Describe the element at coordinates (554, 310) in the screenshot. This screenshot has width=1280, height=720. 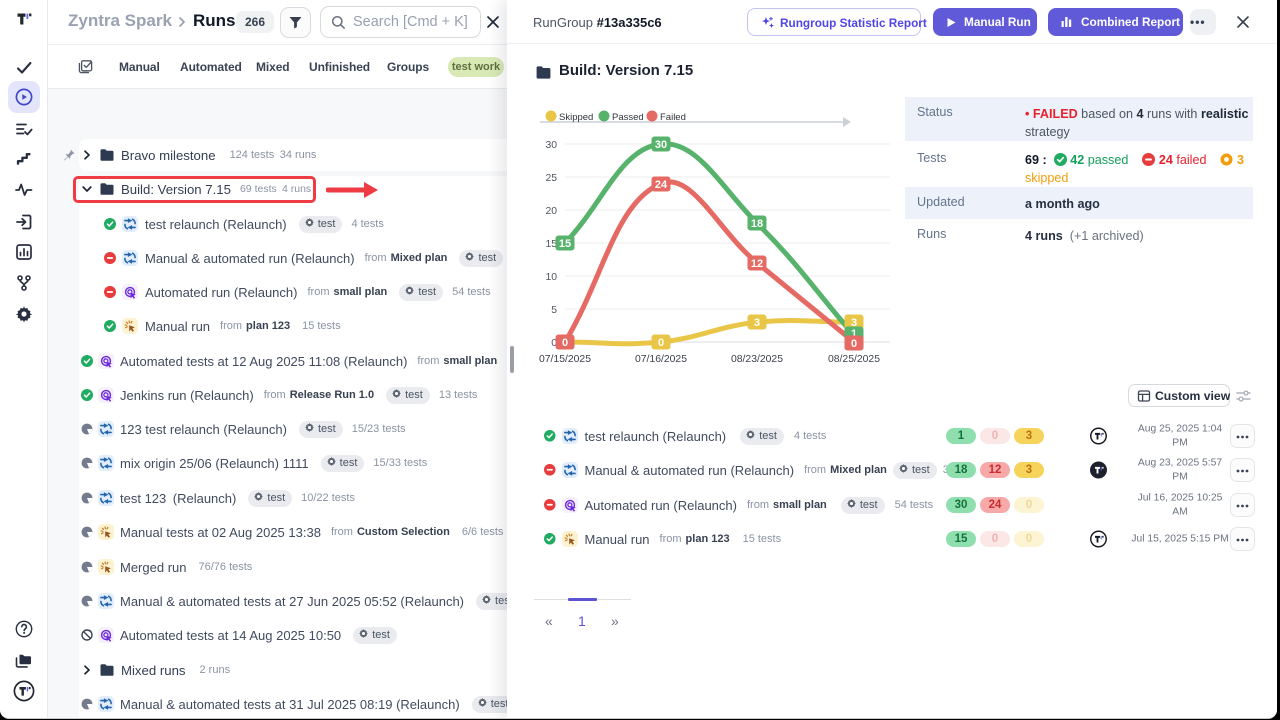
I see `svg-text: 5` at that location.